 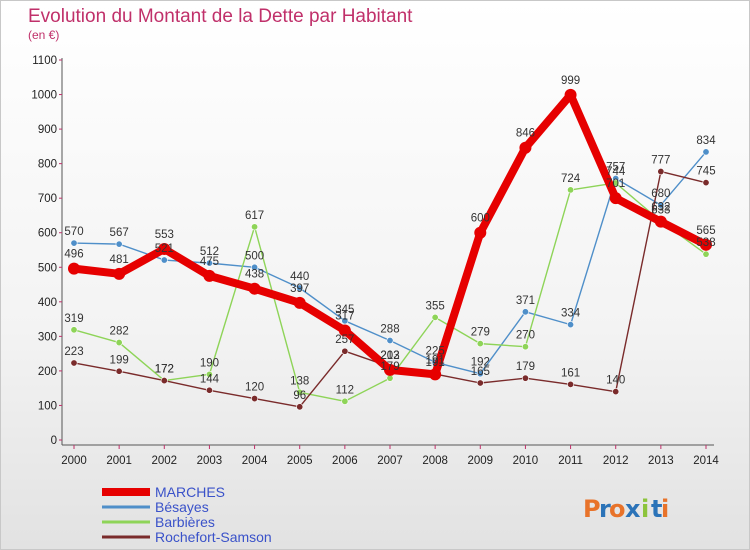 I want to click on data-label-b-sayes: 834, so click(x=706, y=141).